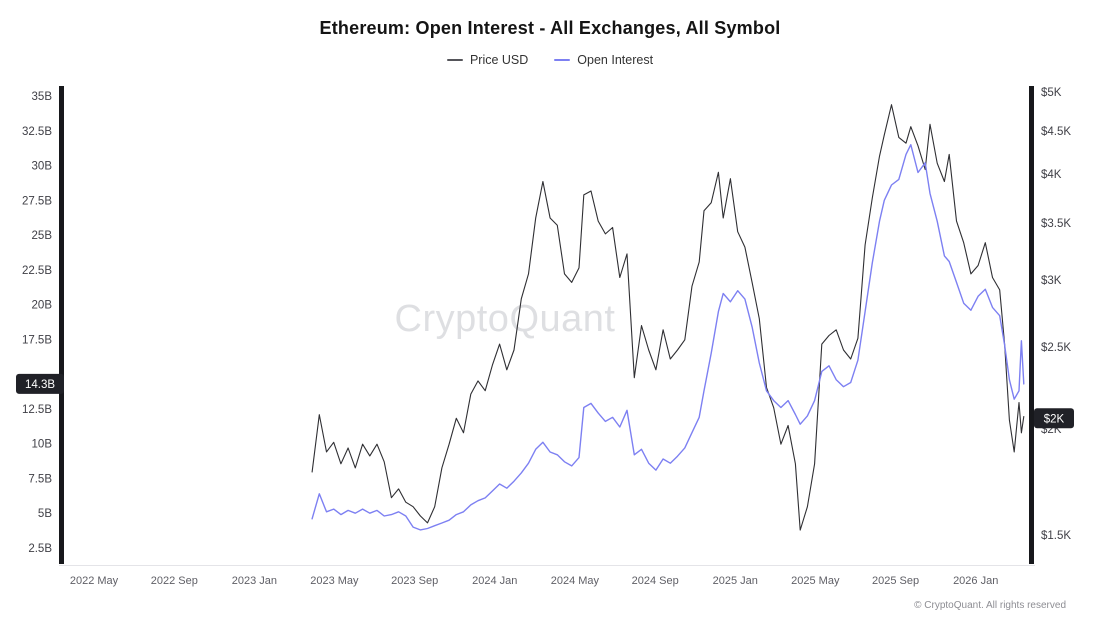 Image resolution: width=1100 pixels, height=619 pixels. Describe the element at coordinates (454, 60) in the screenshot. I see `price-line-swatch-icon` at that location.